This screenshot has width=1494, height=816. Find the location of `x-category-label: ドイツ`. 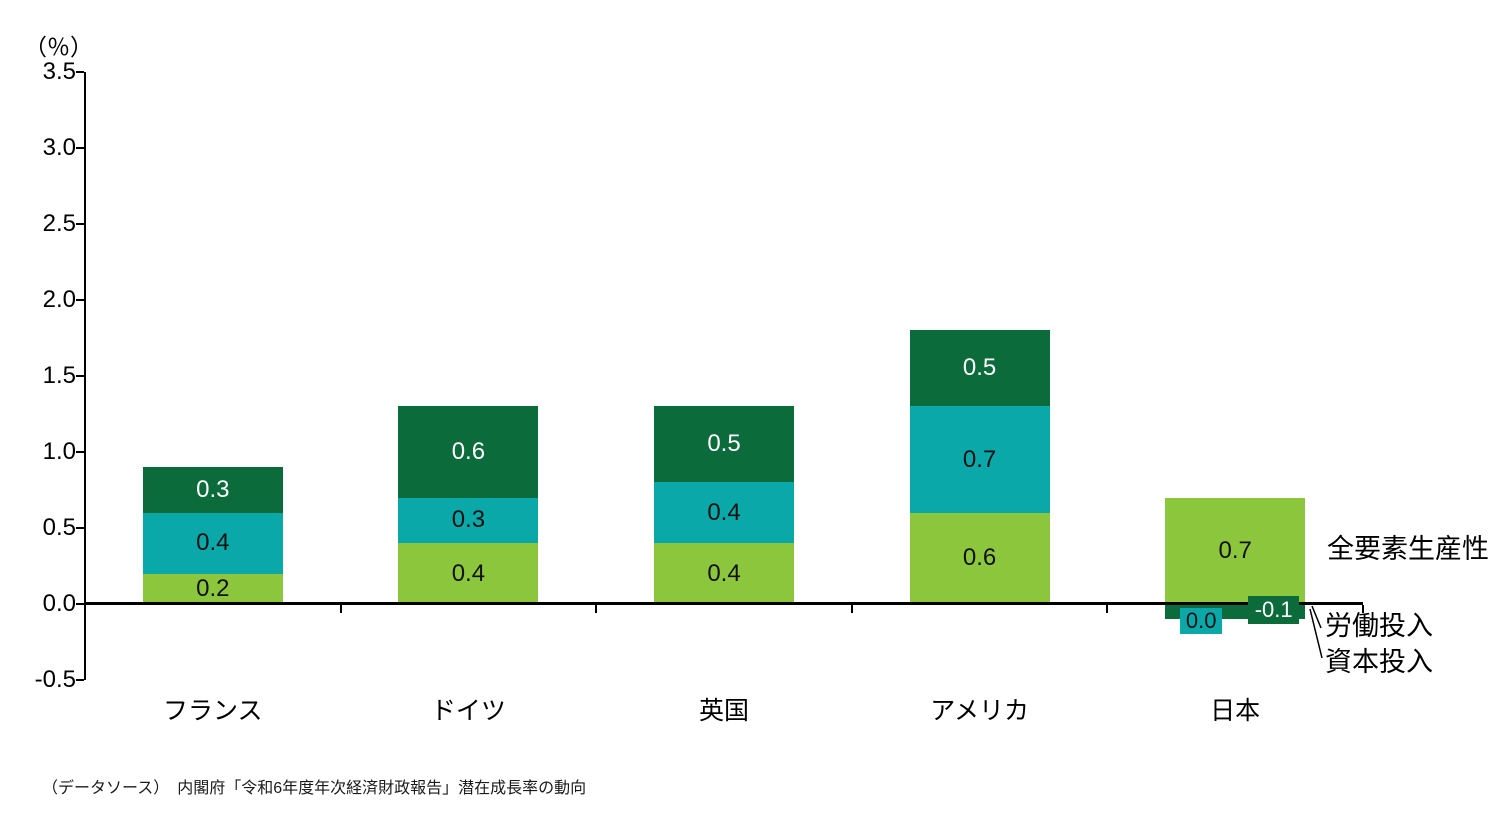

x-category-label: ドイツ is located at coordinates (468, 711).